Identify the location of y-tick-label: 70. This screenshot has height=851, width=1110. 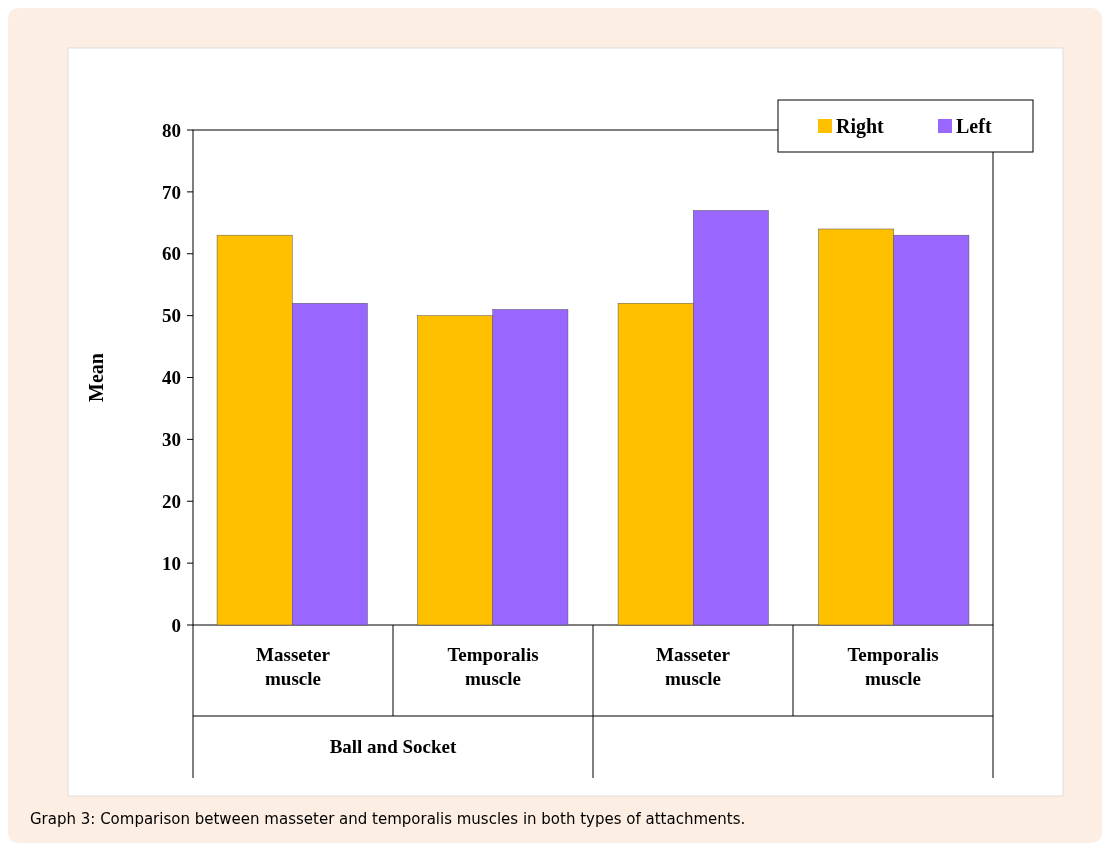
(171, 192).